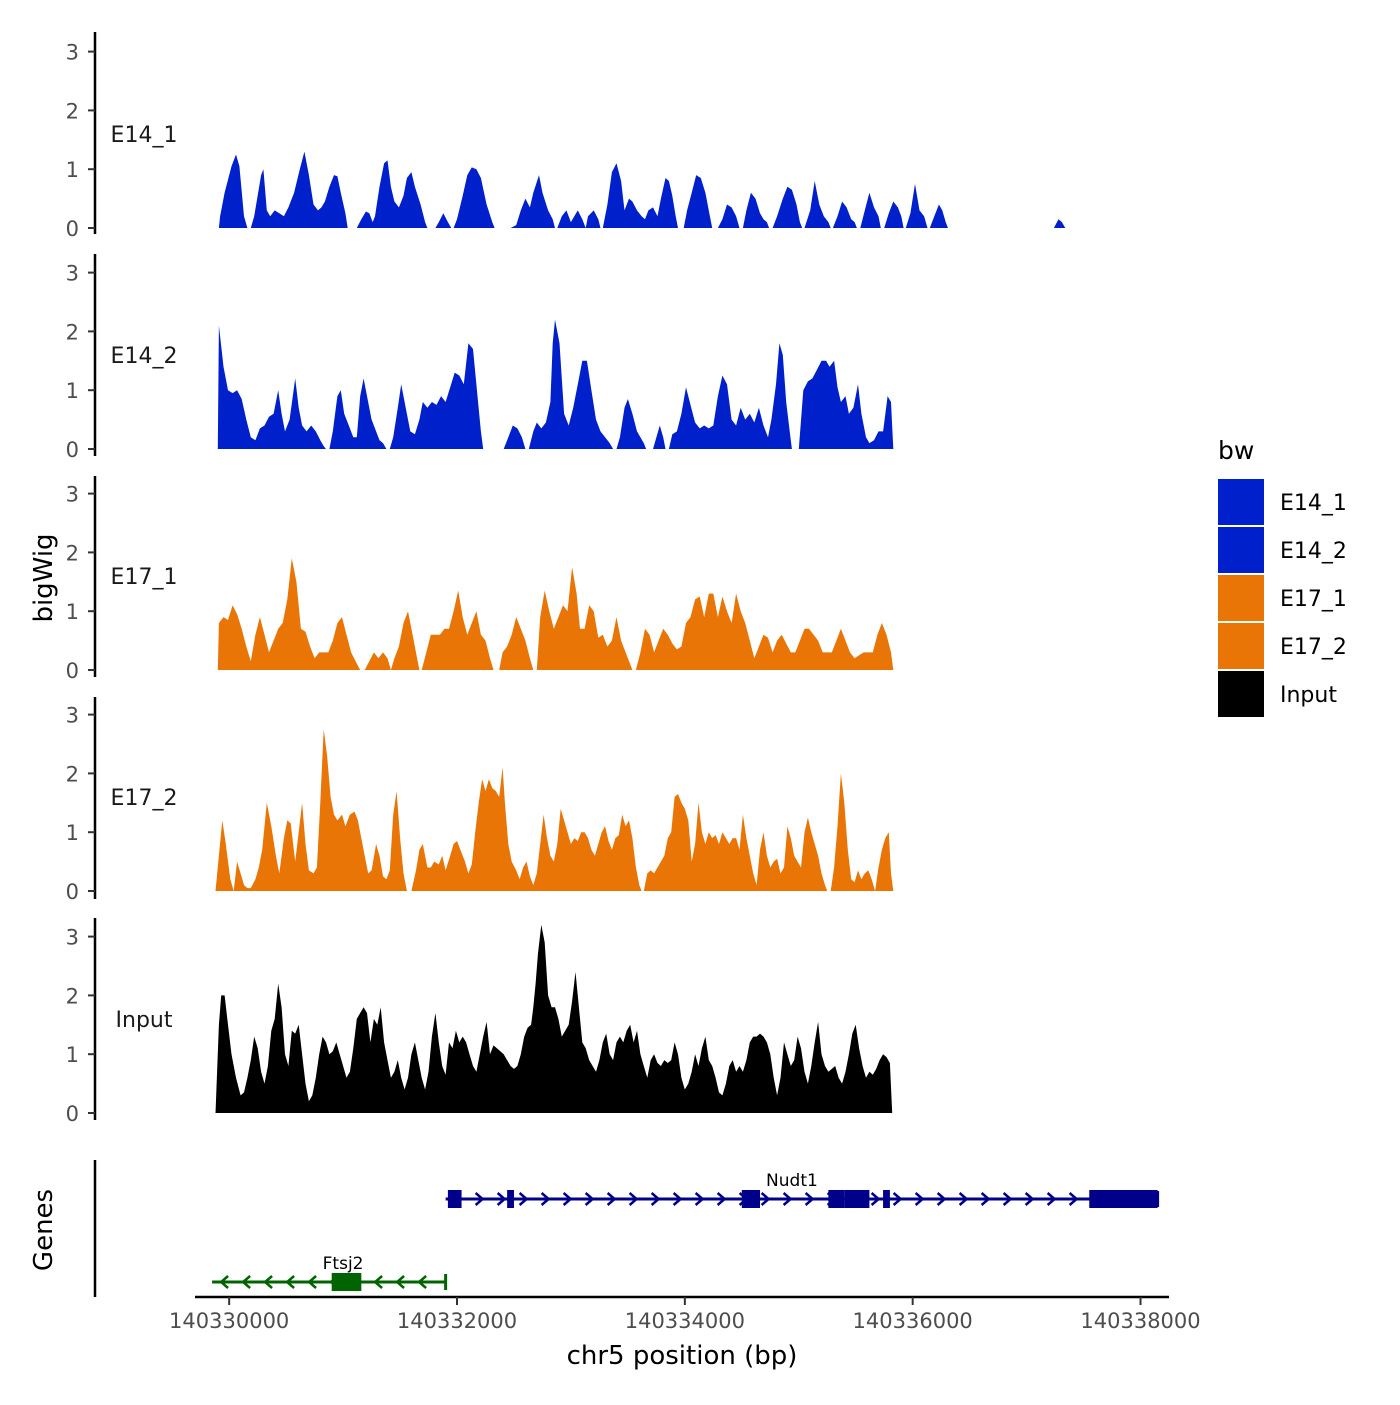  I want to click on track-Input: 0 1 2 3 Input, so click(479, 1022).